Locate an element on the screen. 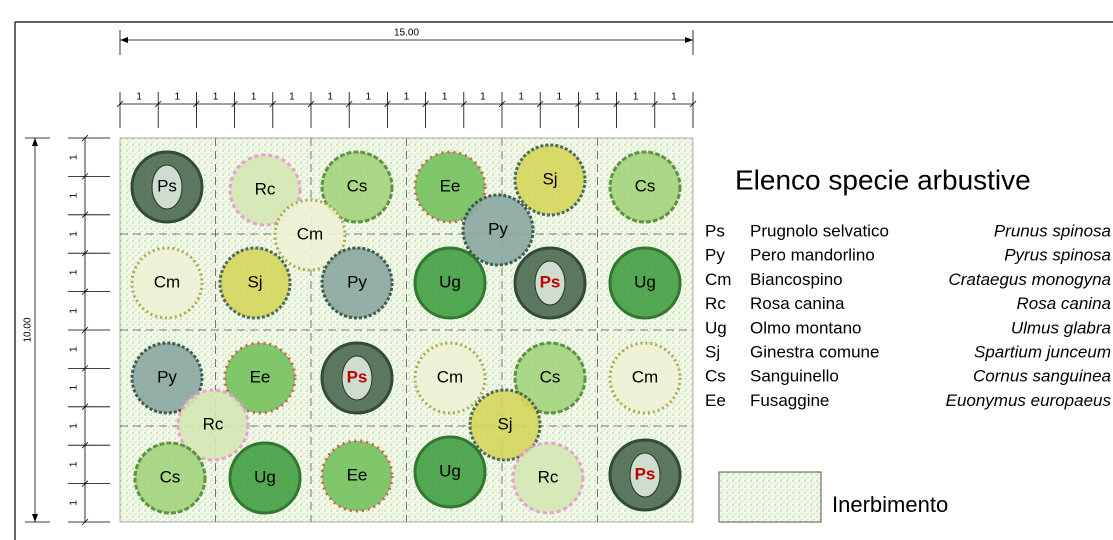 The height and width of the screenshot is (540, 1113). species-common-name: Prugnolo selvatico is located at coordinates (819, 230).